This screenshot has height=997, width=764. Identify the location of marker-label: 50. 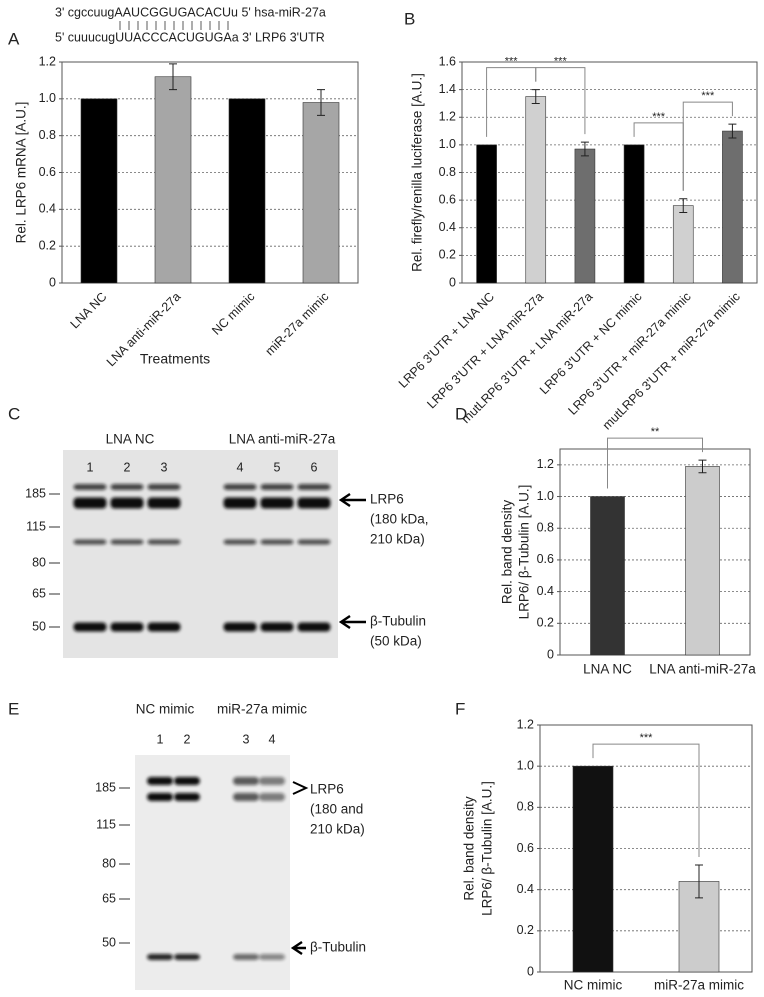
(109, 942).